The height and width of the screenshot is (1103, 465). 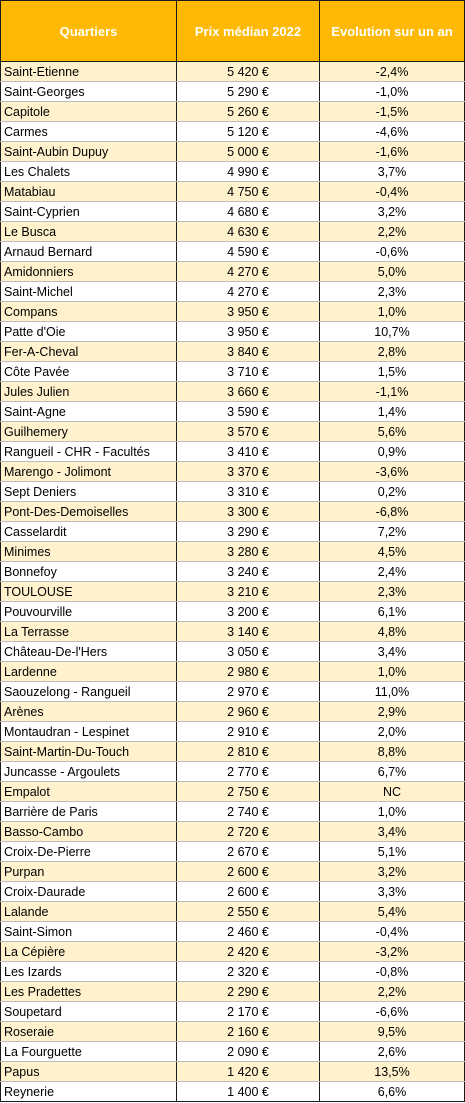 I want to click on table-row: Saint-Agne 3 590 €1,4%, so click(x=232, y=411).